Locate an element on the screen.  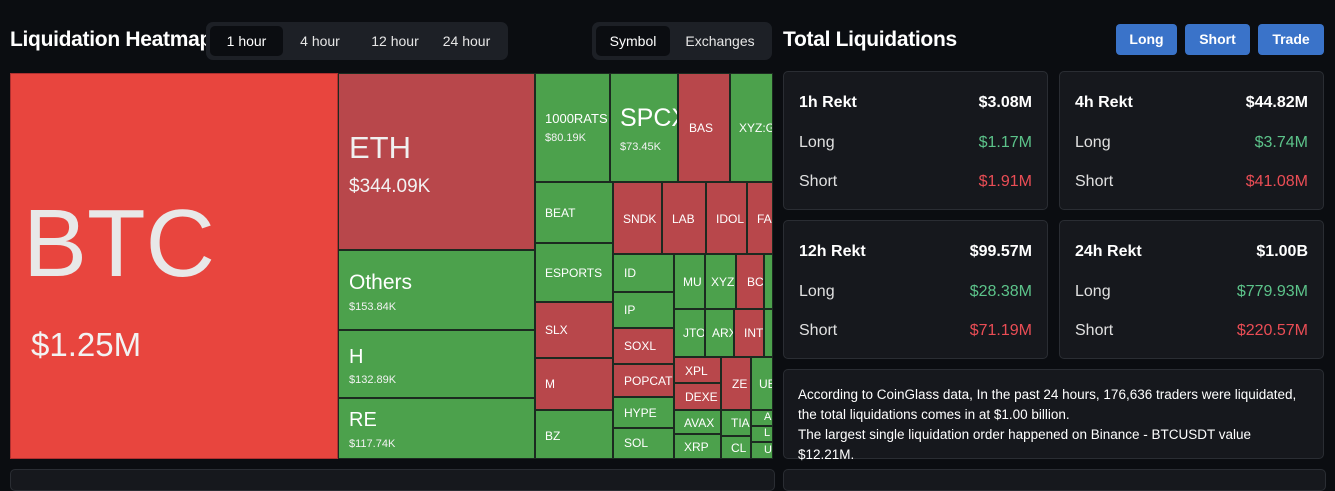
heatmap-cell-re: RE $117.74K is located at coordinates (436, 428).